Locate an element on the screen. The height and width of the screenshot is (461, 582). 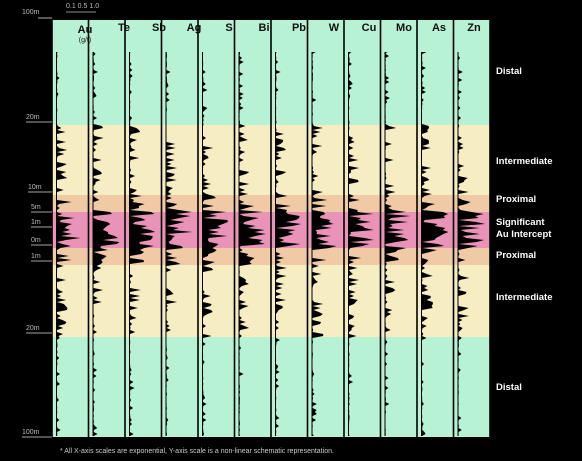
trace-ag is located at coordinates (179, 244).